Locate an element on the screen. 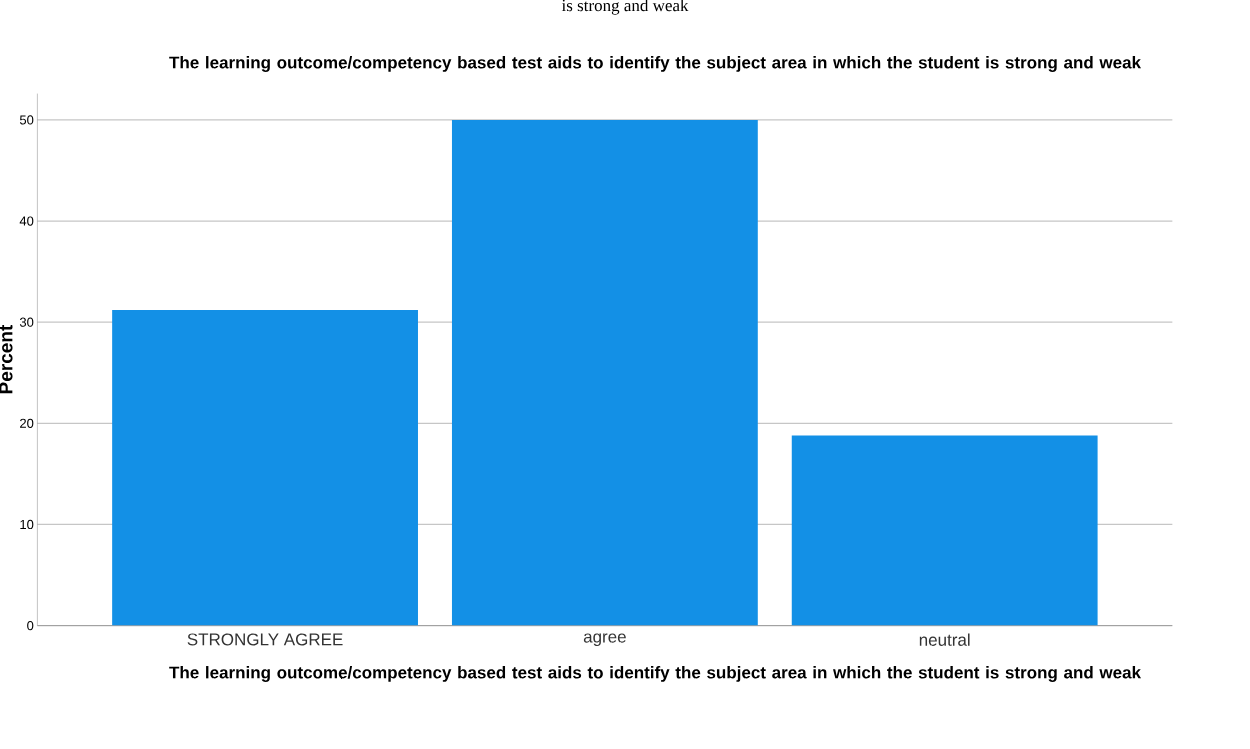 This screenshot has width=1250, height=749. x-tick-label: neutral is located at coordinates (944, 639).